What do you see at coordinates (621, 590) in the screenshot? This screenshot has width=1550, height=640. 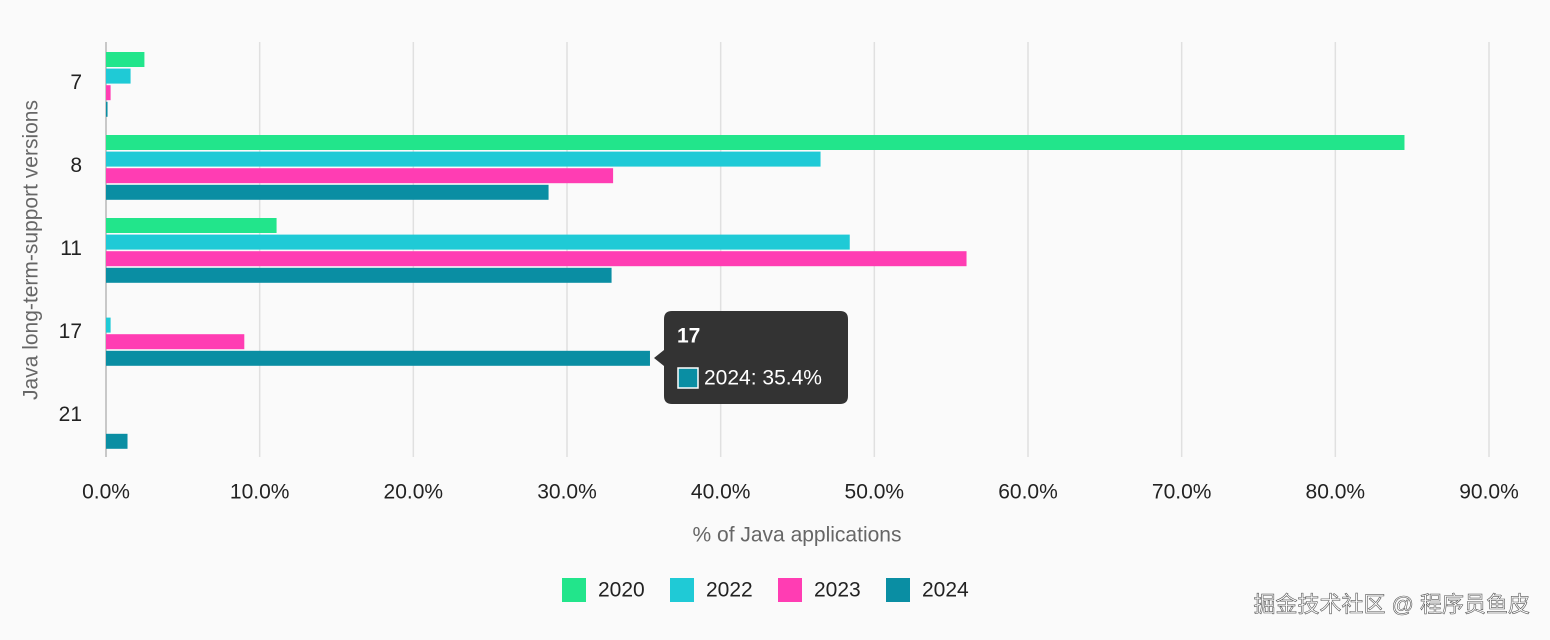 I see `legend-label: 2020` at bounding box center [621, 590].